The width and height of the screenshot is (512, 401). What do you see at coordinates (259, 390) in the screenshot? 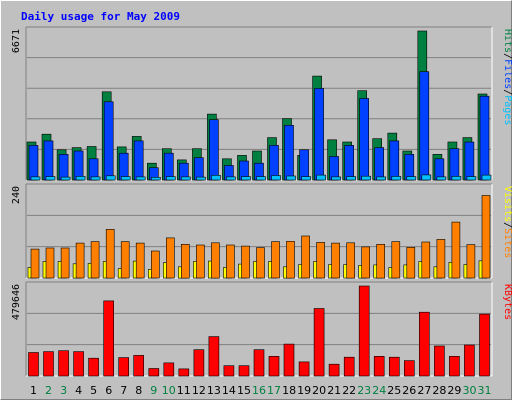
I see `x-tick-label-day-16: 16` at bounding box center [259, 390].